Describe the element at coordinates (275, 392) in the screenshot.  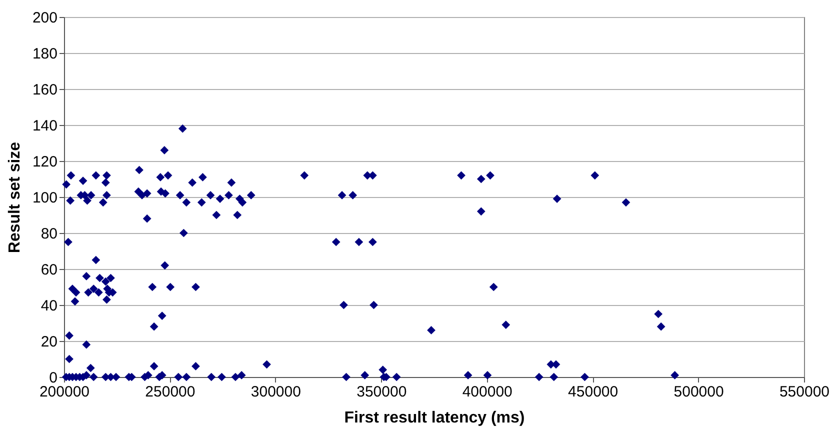
I see `x-tick-label: 300000` at that location.